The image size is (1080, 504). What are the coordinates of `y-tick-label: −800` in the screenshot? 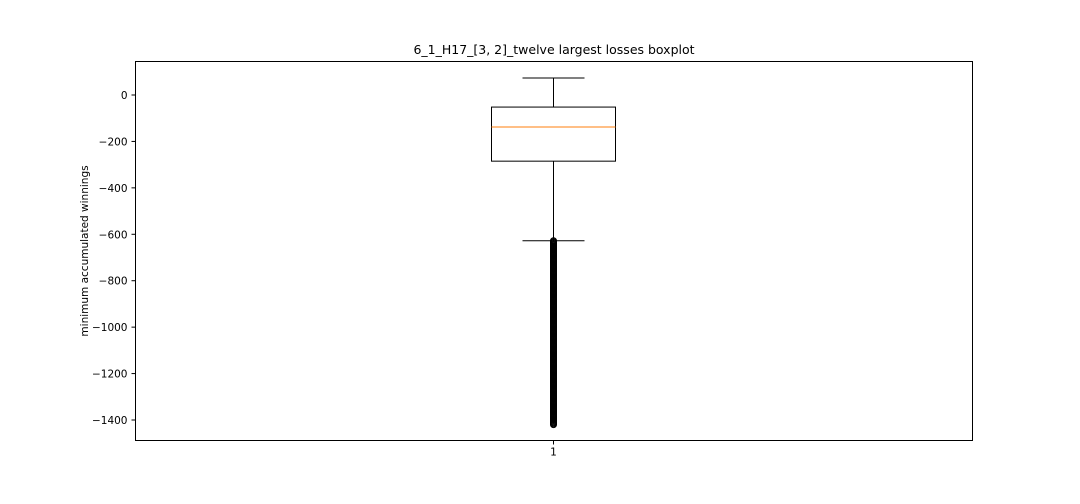 It's located at (113, 282).